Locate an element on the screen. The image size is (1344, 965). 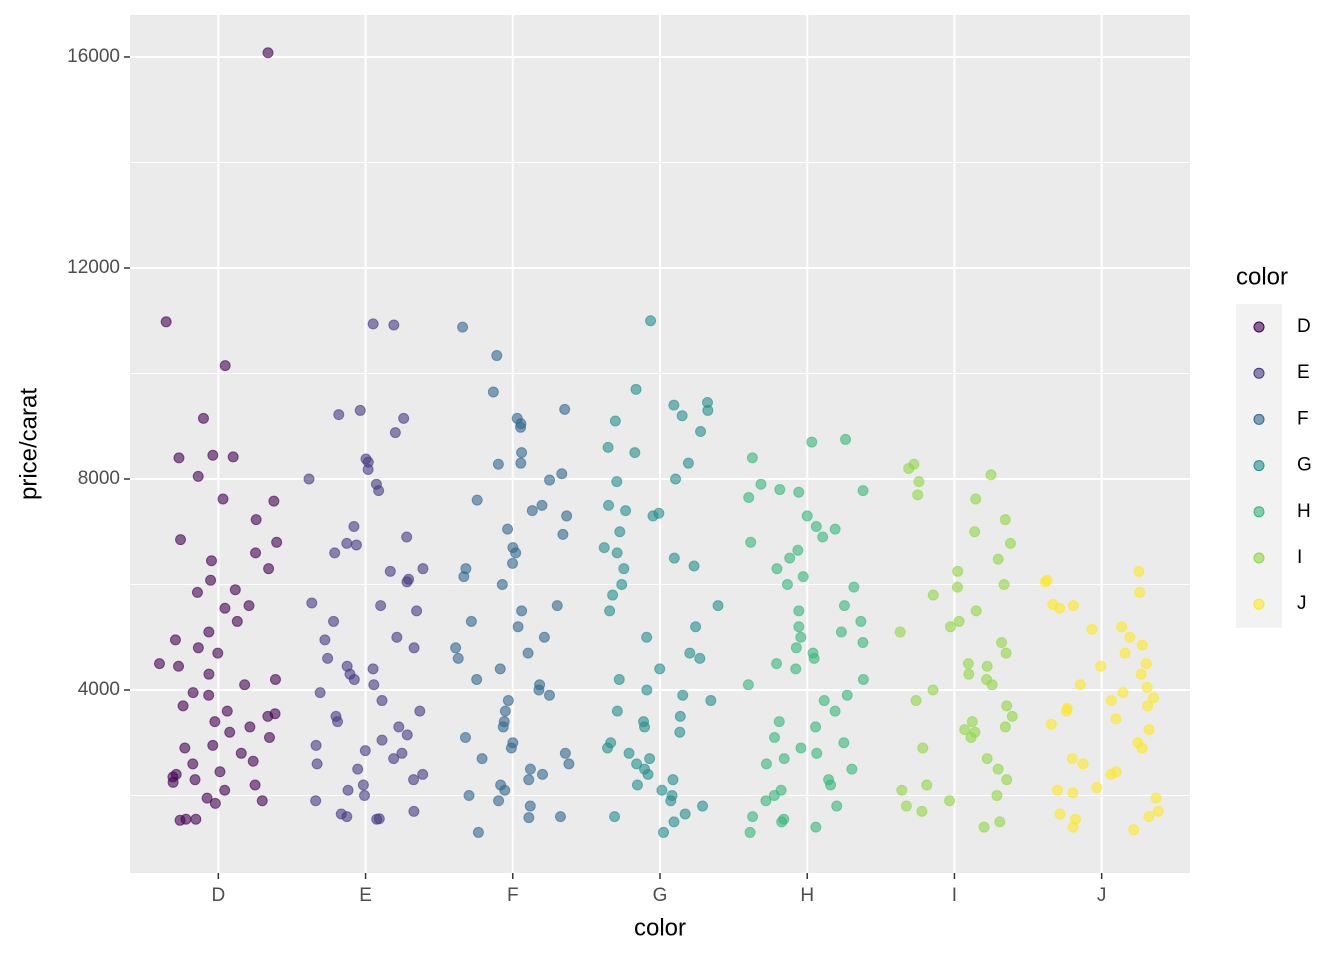
legend-label: E is located at coordinates (1303, 372).